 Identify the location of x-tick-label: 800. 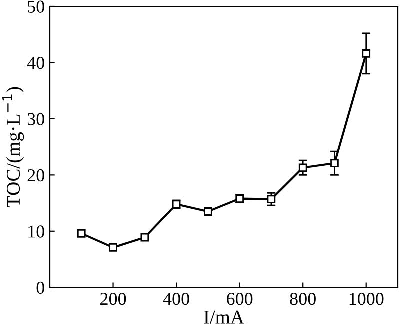
(303, 299).